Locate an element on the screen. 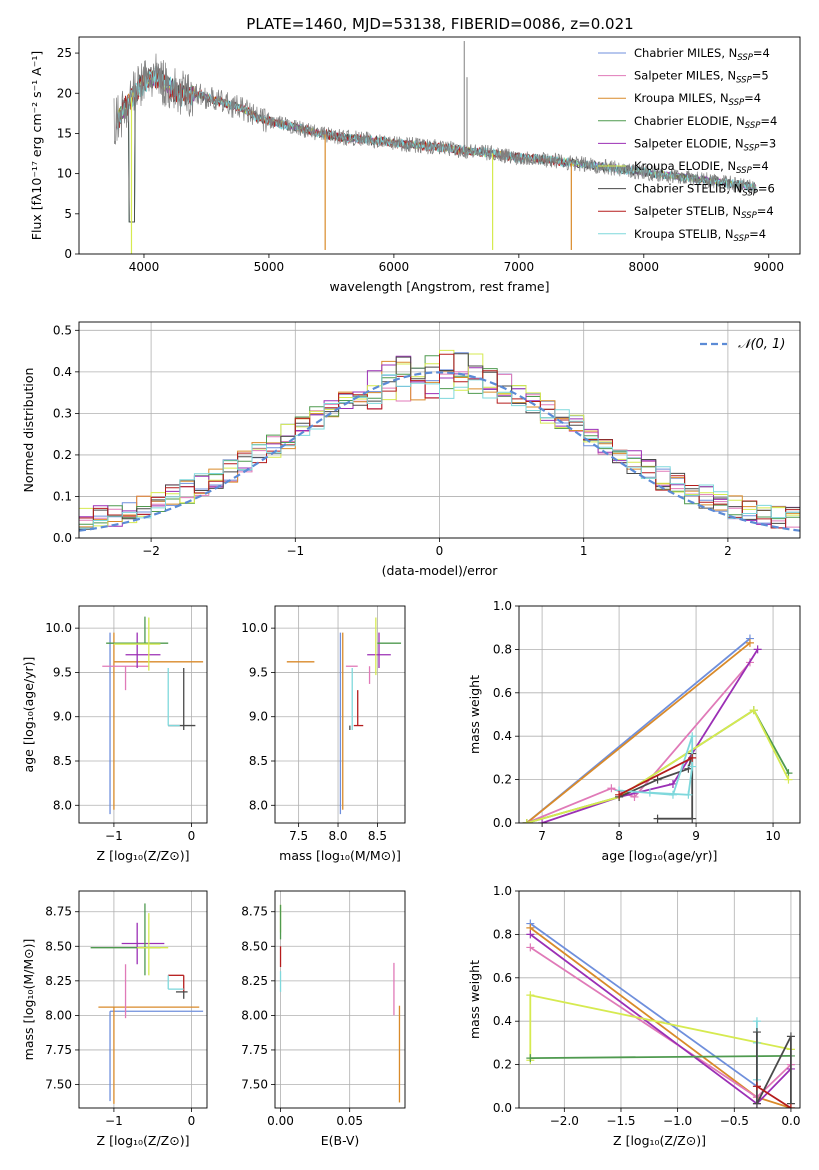  x-axis-label: (data-model)/error is located at coordinates (440, 570).